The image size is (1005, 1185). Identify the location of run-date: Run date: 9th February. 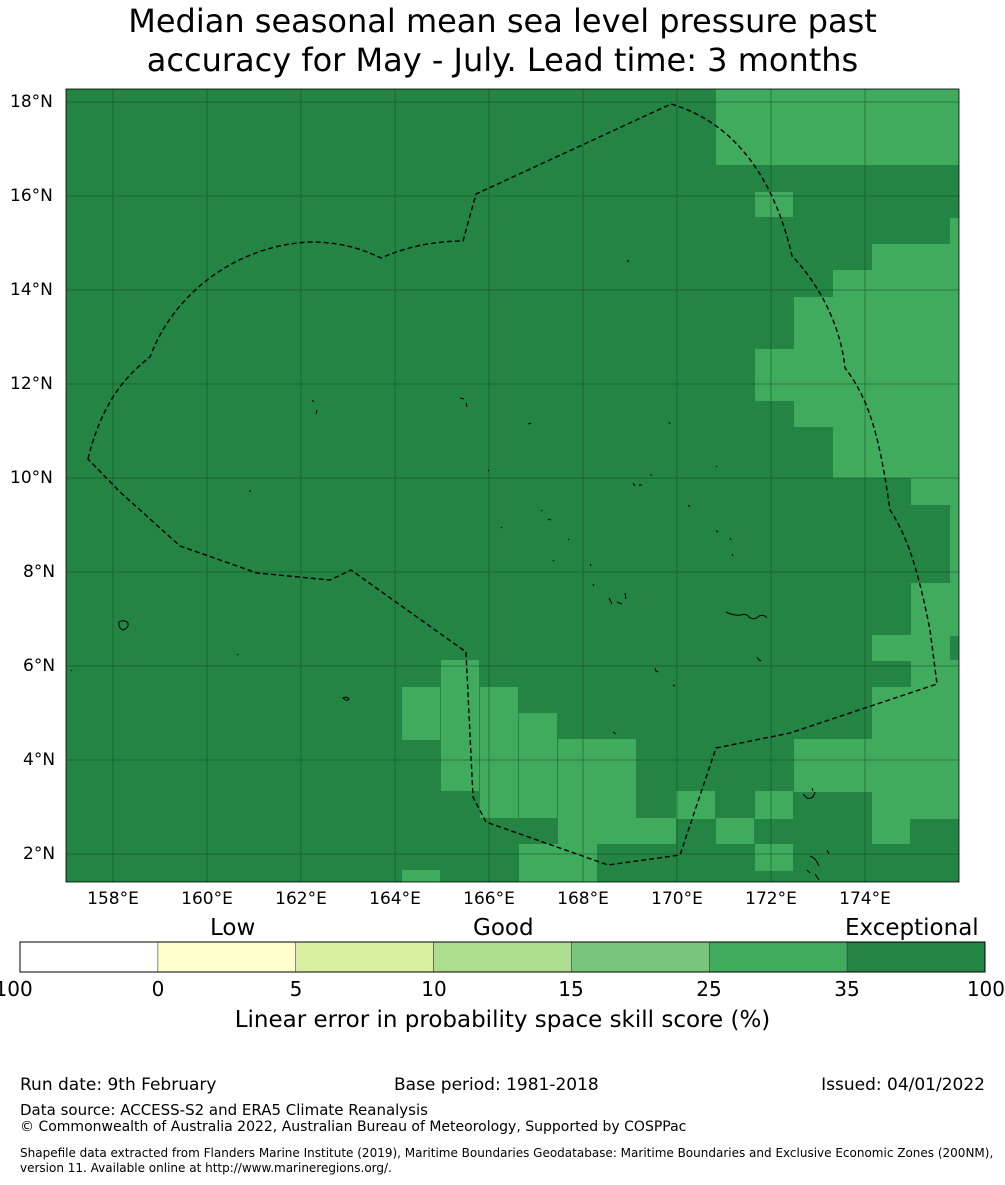
(118, 1085).